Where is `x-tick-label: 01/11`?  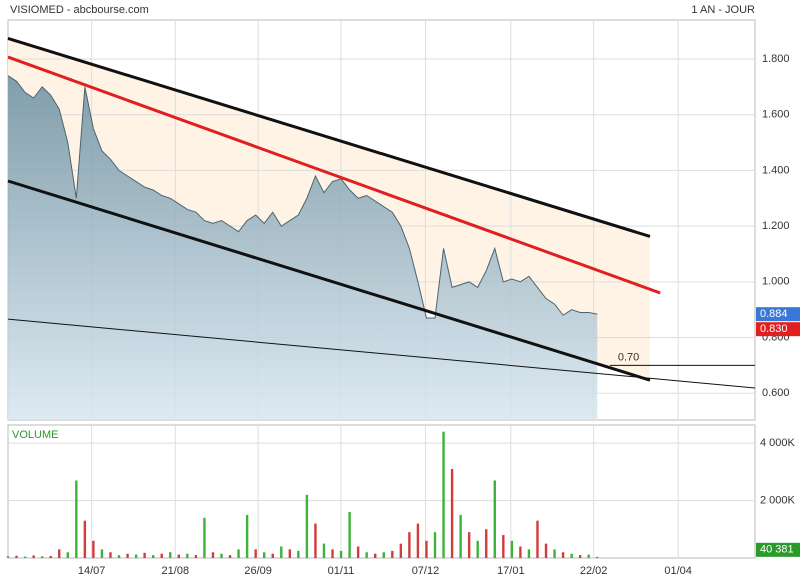 x-tick-label: 01/11 is located at coordinates (341, 571).